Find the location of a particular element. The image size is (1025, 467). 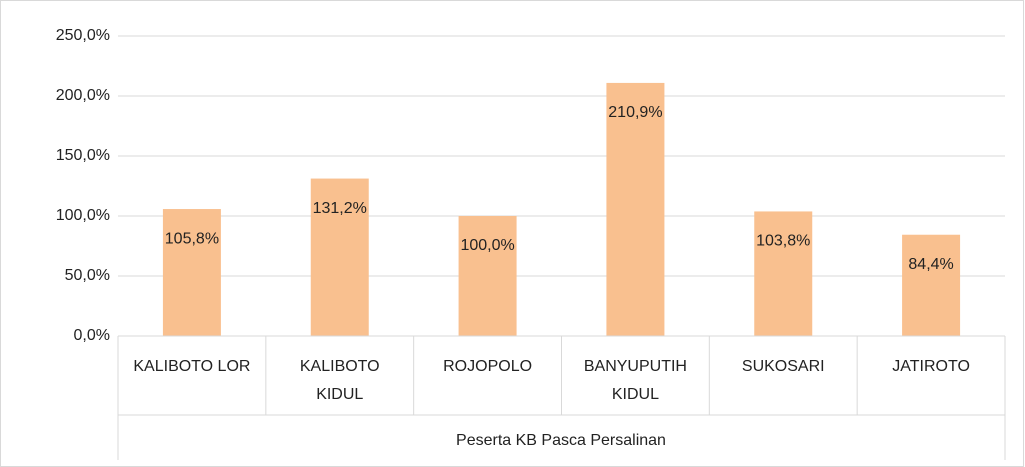

data-label: 84,4% is located at coordinates (930, 264).